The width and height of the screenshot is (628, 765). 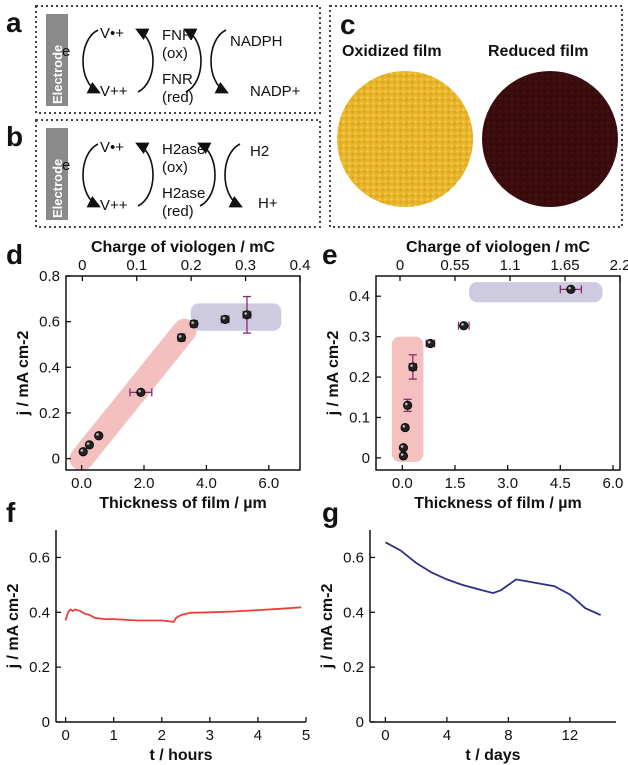 What do you see at coordinates (300, 265) in the screenshot?
I see `x2-tick-label-d-4: 0.4` at bounding box center [300, 265].